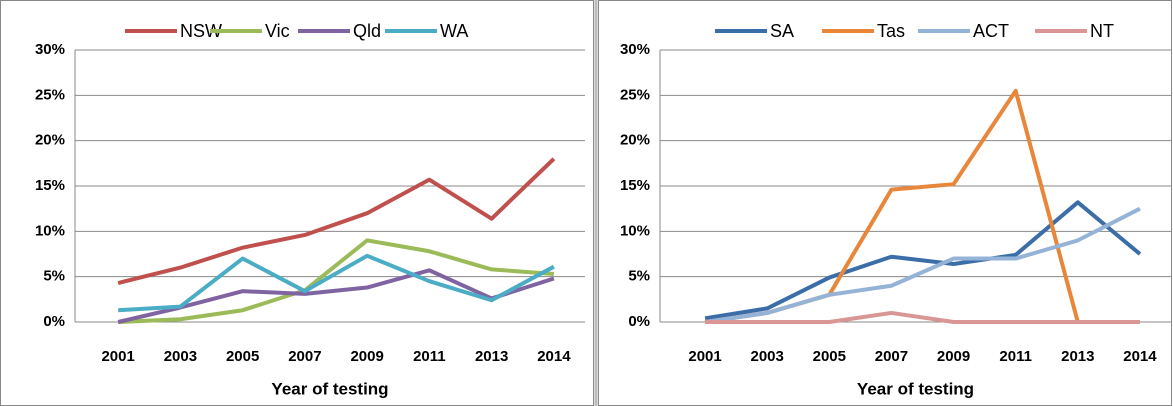 This screenshot has width=1173, height=406. What do you see at coordinates (277, 31) in the screenshot?
I see `legend-label: Vic` at bounding box center [277, 31].